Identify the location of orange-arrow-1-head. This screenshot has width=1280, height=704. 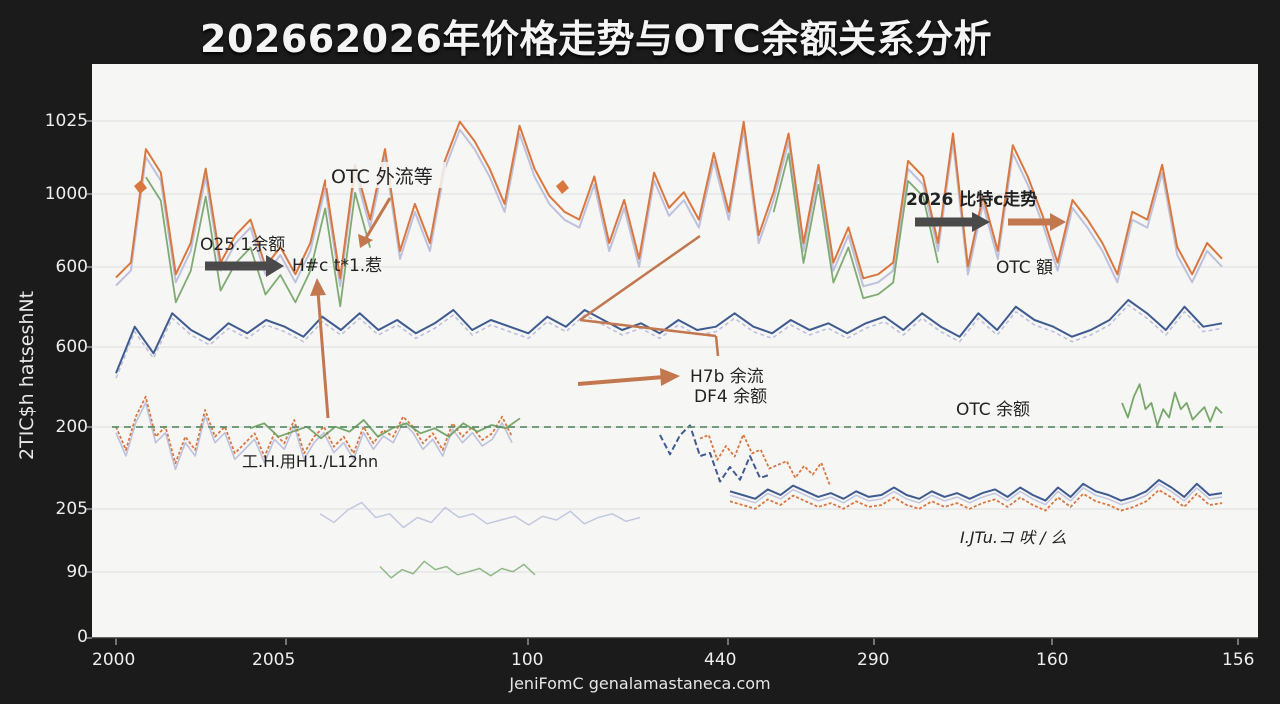
(1058, 222).